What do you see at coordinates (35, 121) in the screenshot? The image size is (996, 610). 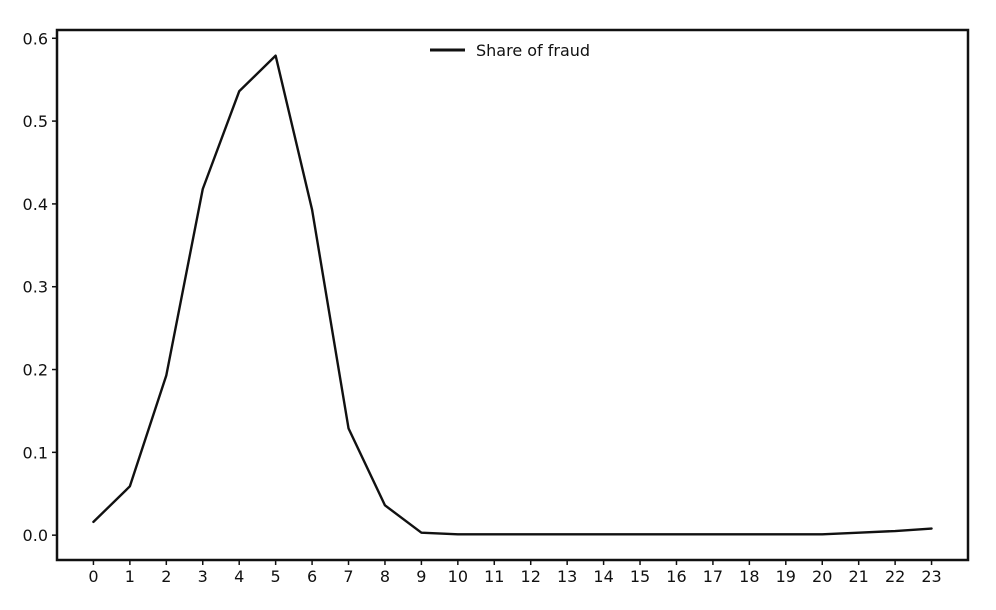 I see `y-tick-label: 0.5` at bounding box center [35, 121].